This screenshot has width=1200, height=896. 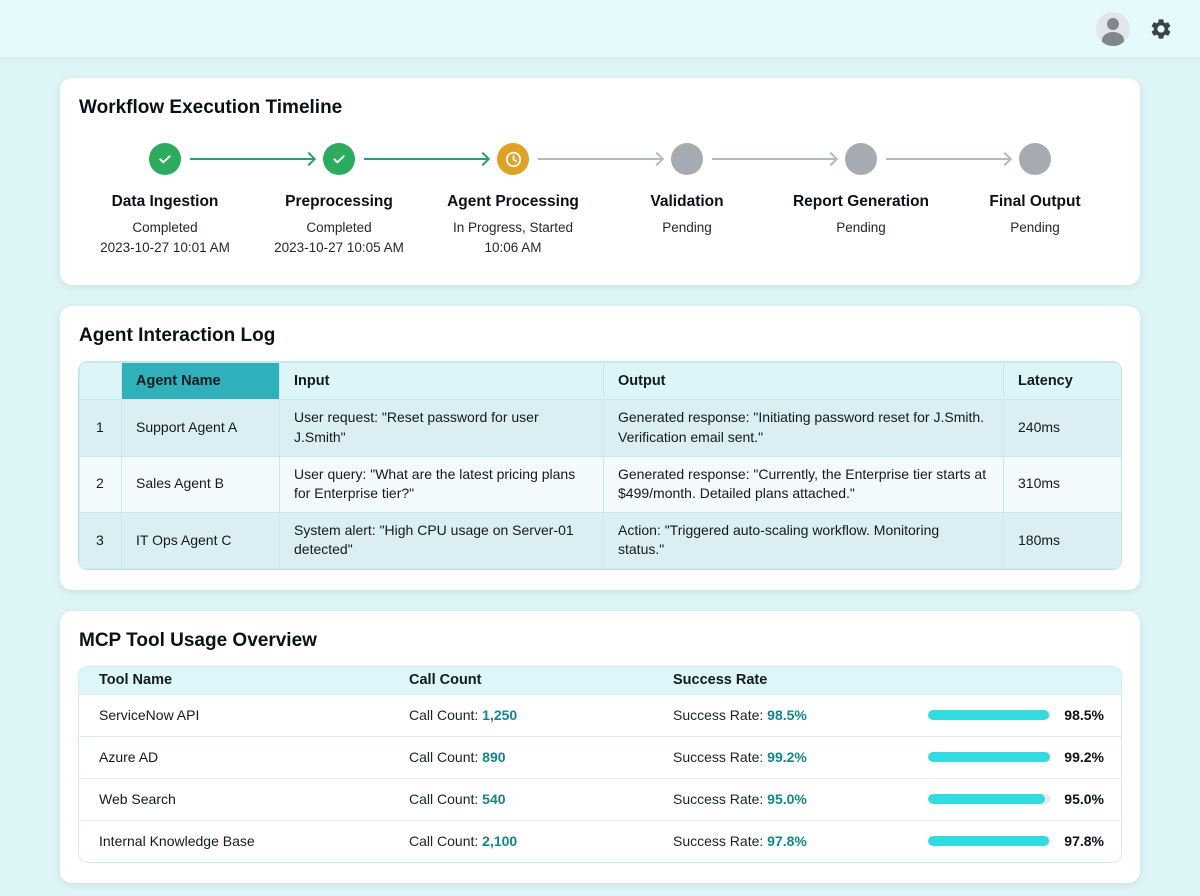 I want to click on header-tool-name: Tool Name, so click(x=136, y=680).